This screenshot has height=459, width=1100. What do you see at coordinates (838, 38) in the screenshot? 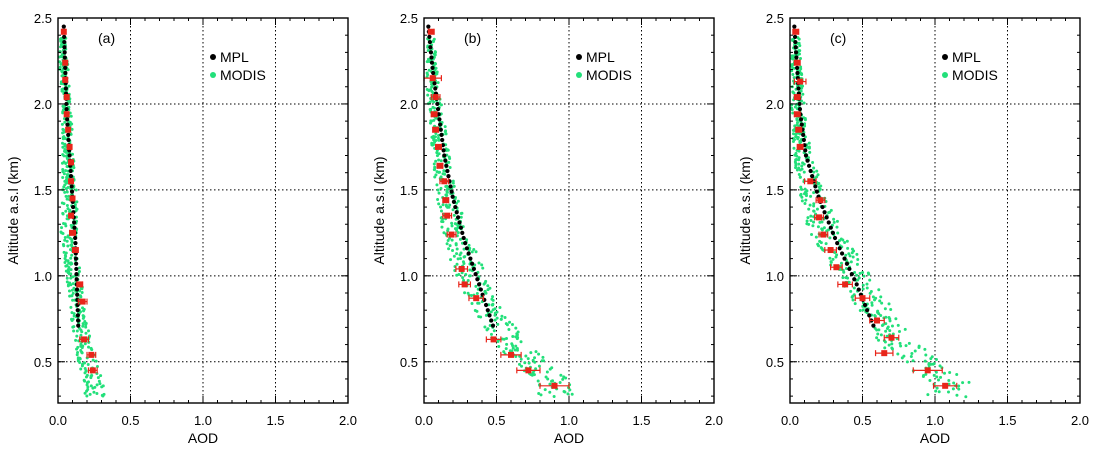
I see `panel-label: (c)` at bounding box center [838, 38].